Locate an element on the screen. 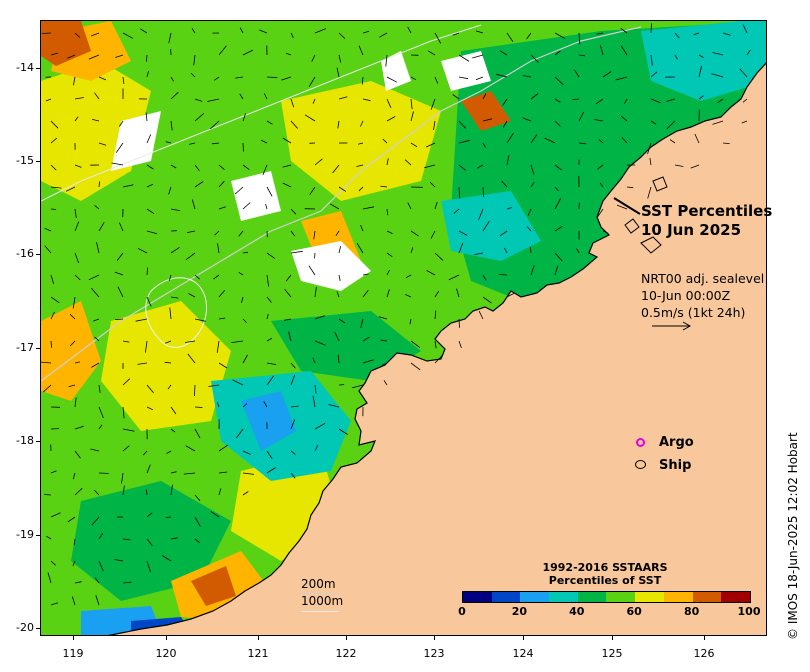 The width and height of the screenshot is (810, 672). colorbar-title: 1992-2016 SSTAARS Percentiles of SST is located at coordinates (605, 574).